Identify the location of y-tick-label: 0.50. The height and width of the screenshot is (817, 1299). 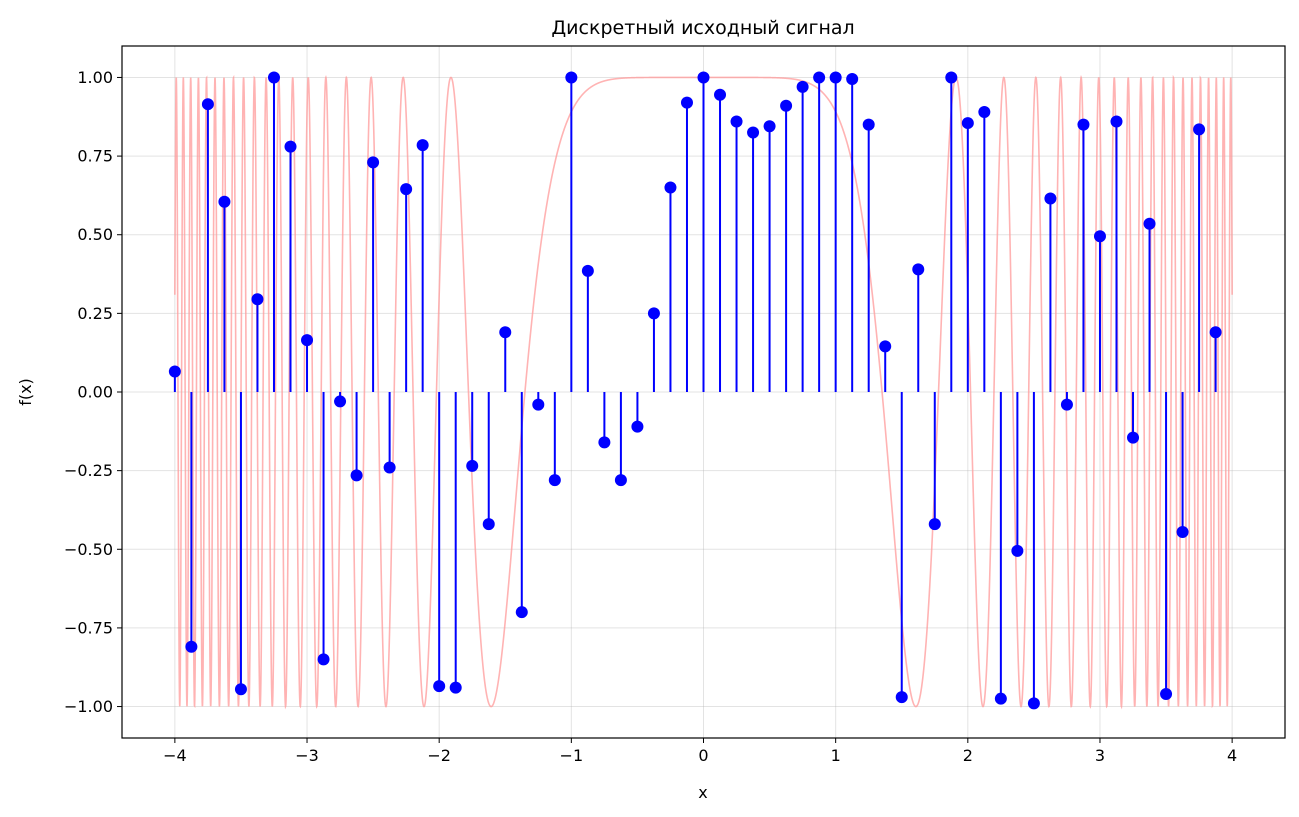
(95, 234).